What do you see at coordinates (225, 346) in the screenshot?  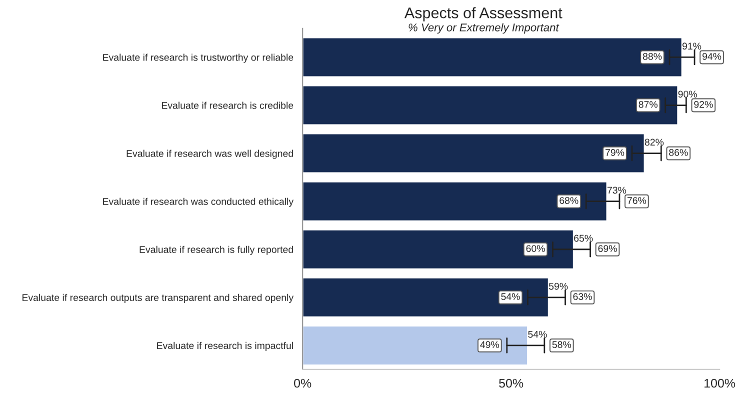 I see `y-tick-label: Evaluate if research is impactful` at bounding box center [225, 346].